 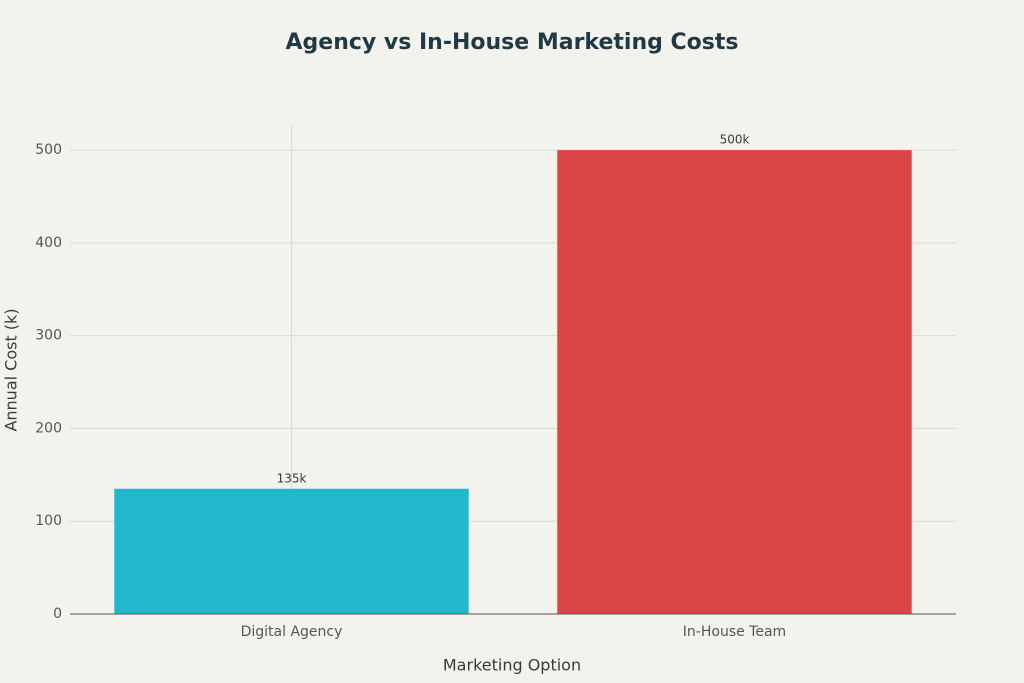 I want to click on y-tick-label: 100, so click(x=48, y=521).